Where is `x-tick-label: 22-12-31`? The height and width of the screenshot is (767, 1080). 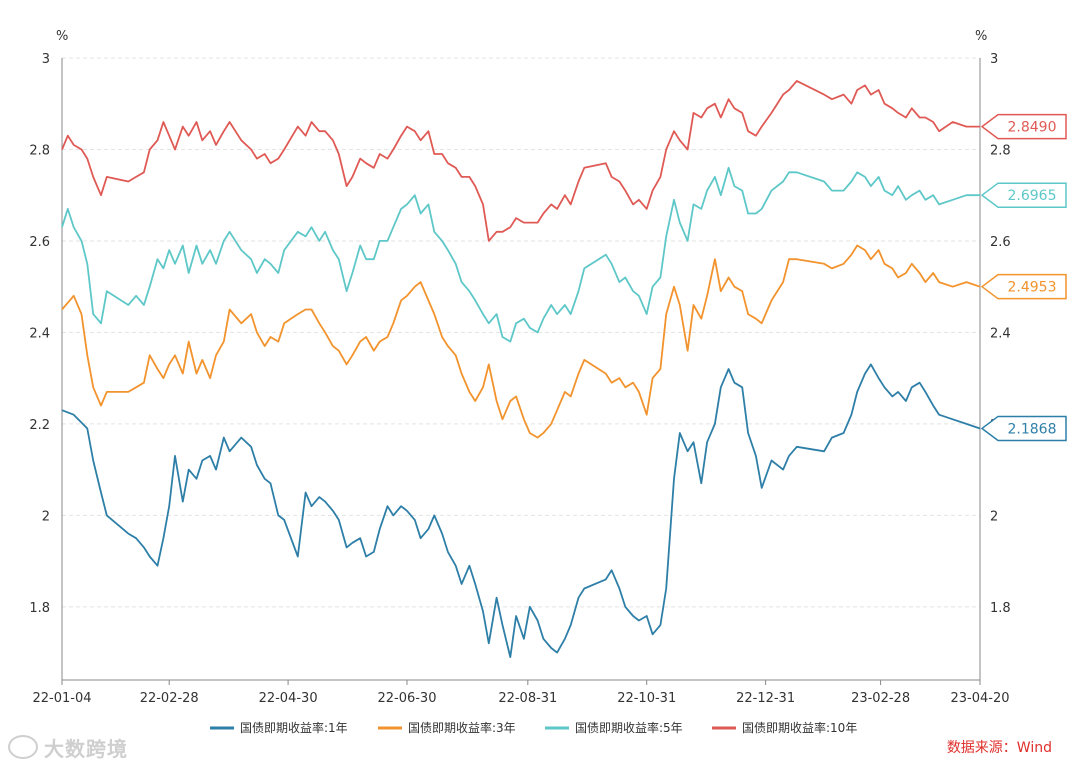
x-tick-label: 22-12-31 is located at coordinates (765, 698).